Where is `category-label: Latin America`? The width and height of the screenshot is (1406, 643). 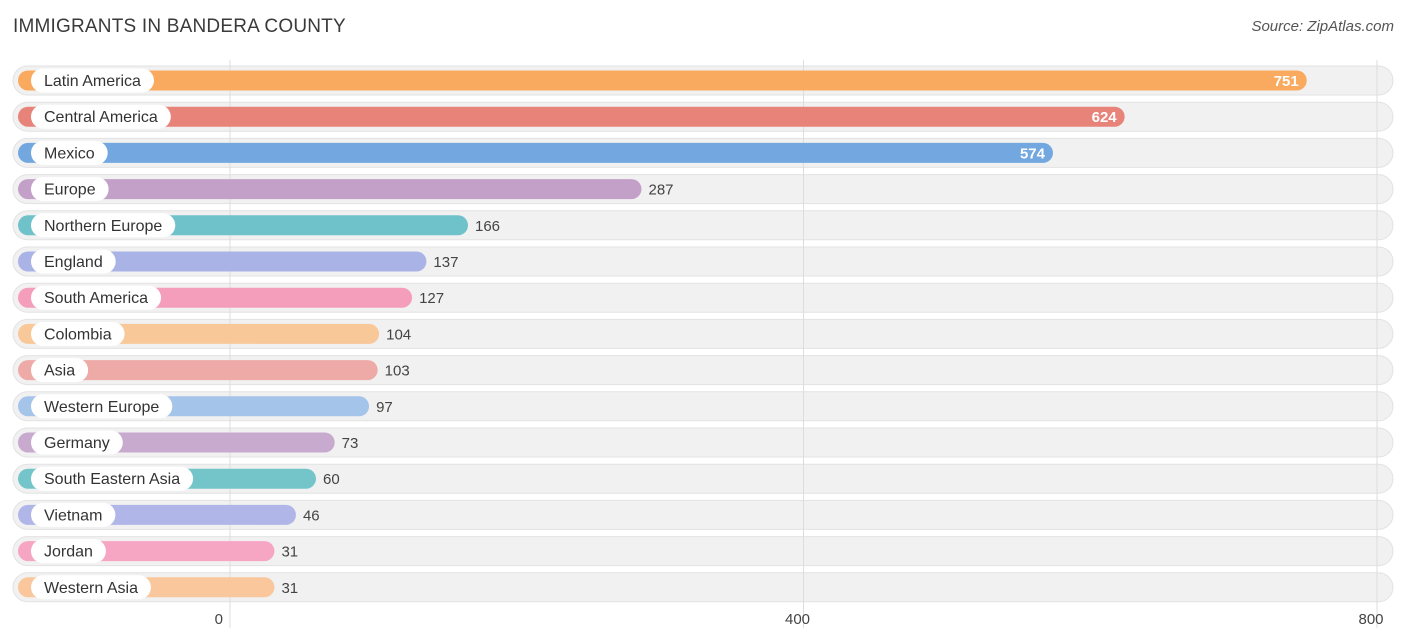 category-label: Latin America is located at coordinates (92, 81).